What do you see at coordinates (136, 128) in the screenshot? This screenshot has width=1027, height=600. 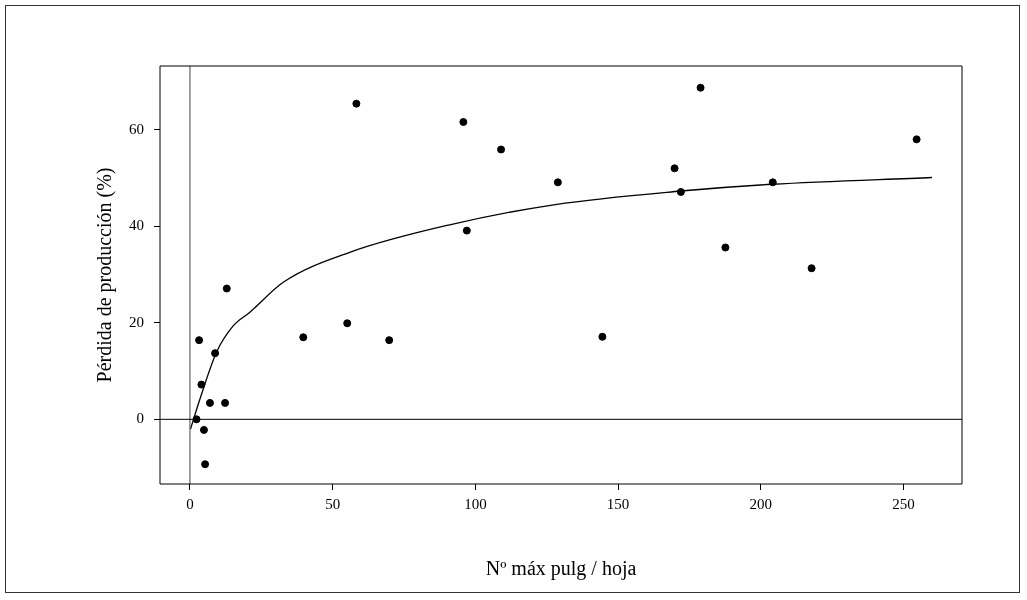 I see `y-tick-label: 60` at bounding box center [136, 128].